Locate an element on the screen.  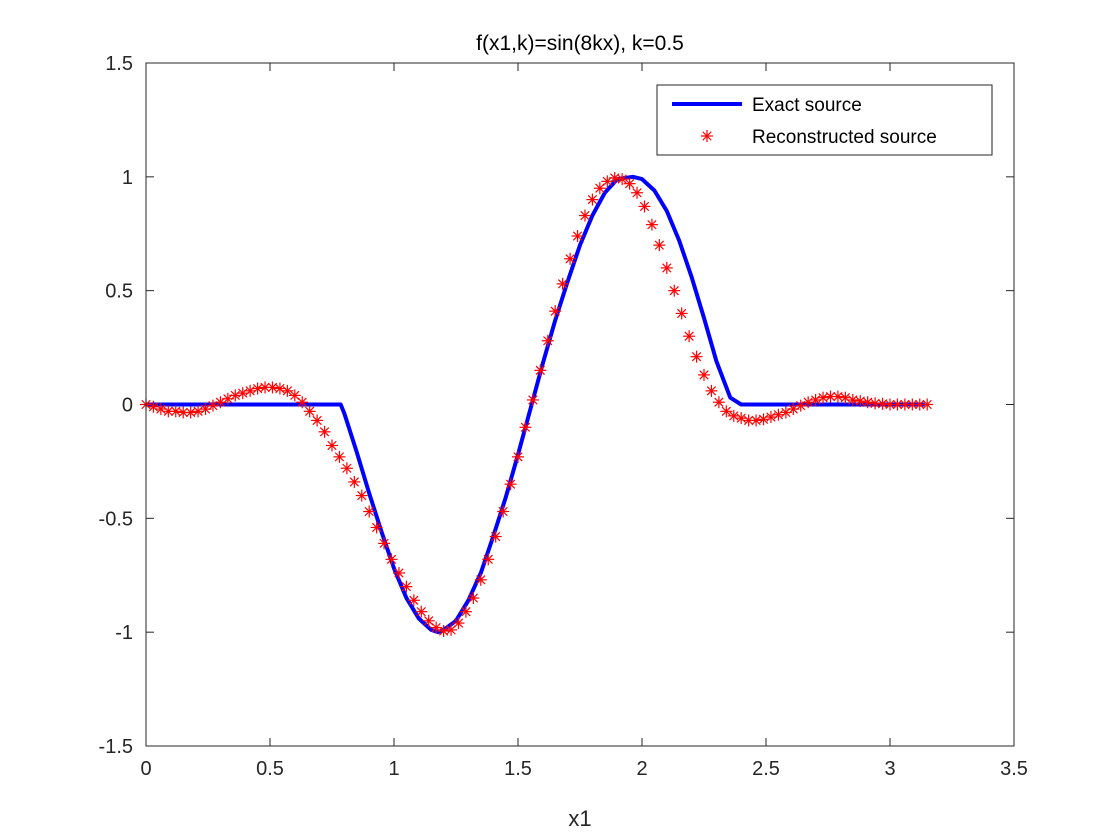
y-tick-label: 1.5 is located at coordinates (119, 64).